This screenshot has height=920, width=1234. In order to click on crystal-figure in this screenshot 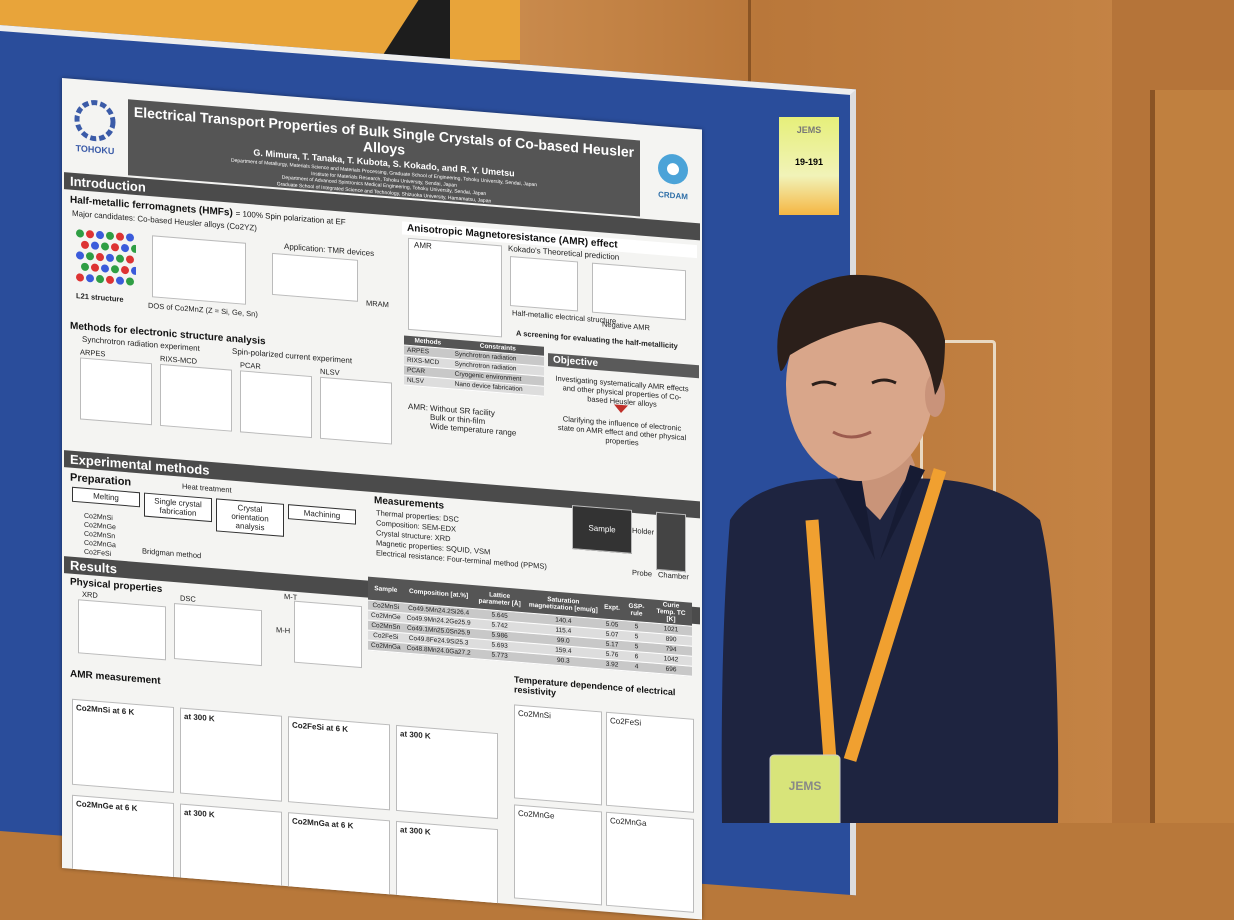, I will do `click(106, 257)`.